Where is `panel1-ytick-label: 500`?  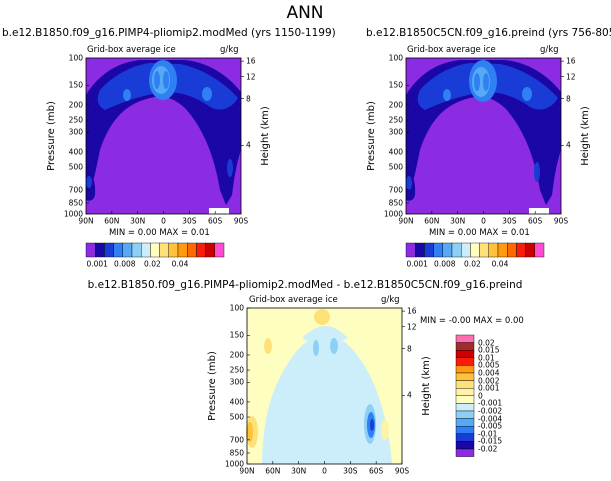 panel1-ytick-label: 500 is located at coordinates (75, 167).